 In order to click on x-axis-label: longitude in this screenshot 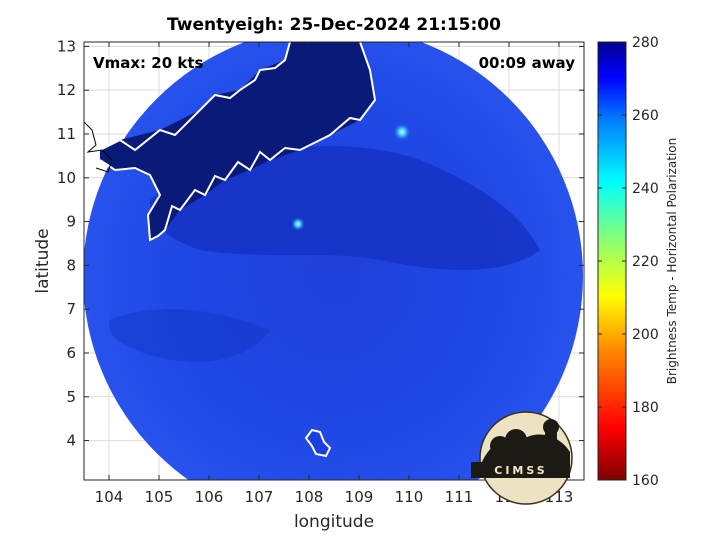, I will do `click(334, 522)`.